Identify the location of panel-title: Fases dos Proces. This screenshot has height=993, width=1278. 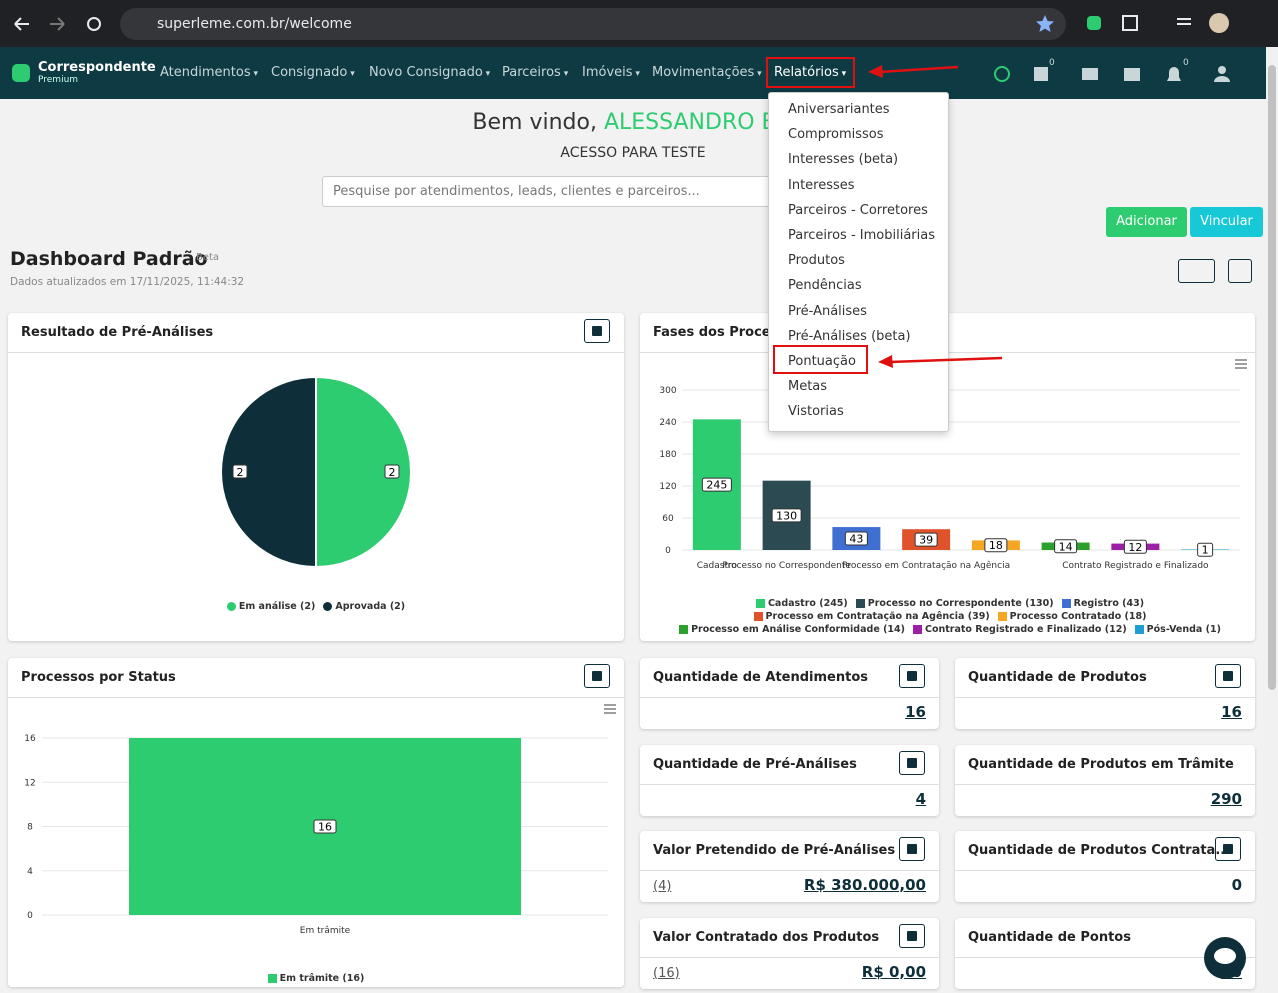
(716, 332).